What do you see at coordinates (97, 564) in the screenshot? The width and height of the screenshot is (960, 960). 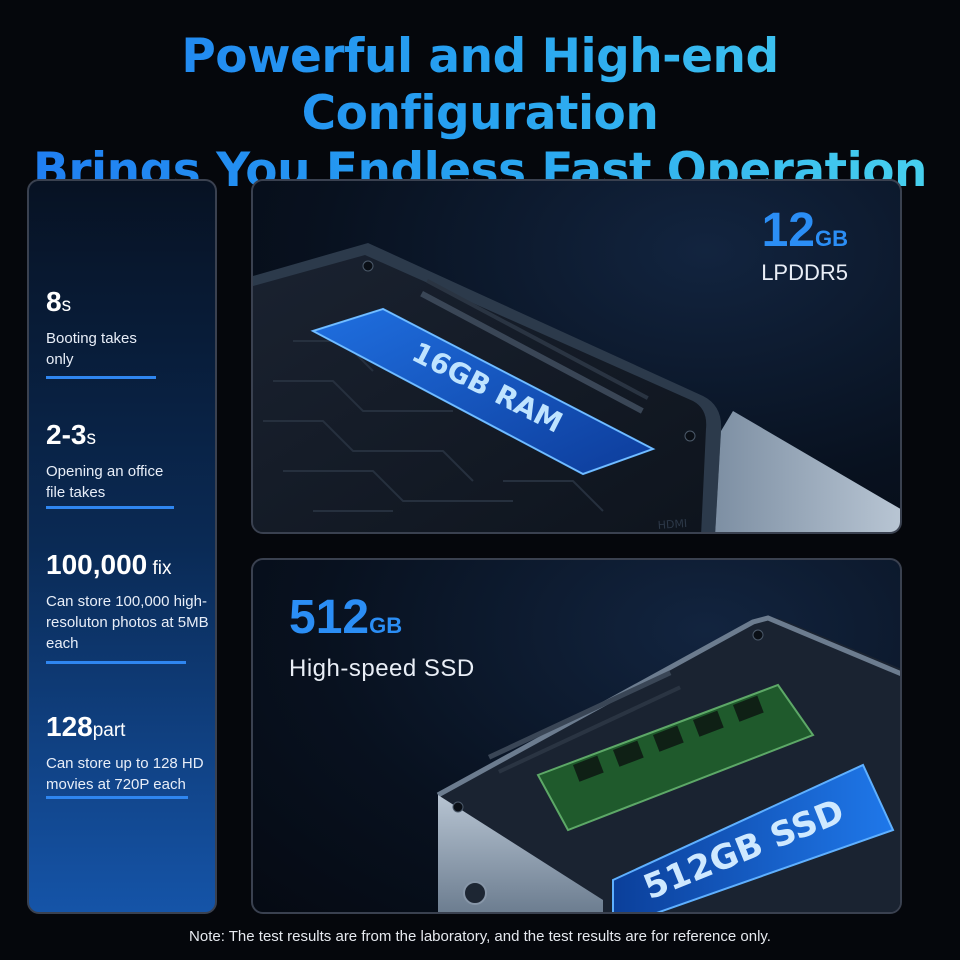 I see `stat-value: 100,000` at bounding box center [97, 564].